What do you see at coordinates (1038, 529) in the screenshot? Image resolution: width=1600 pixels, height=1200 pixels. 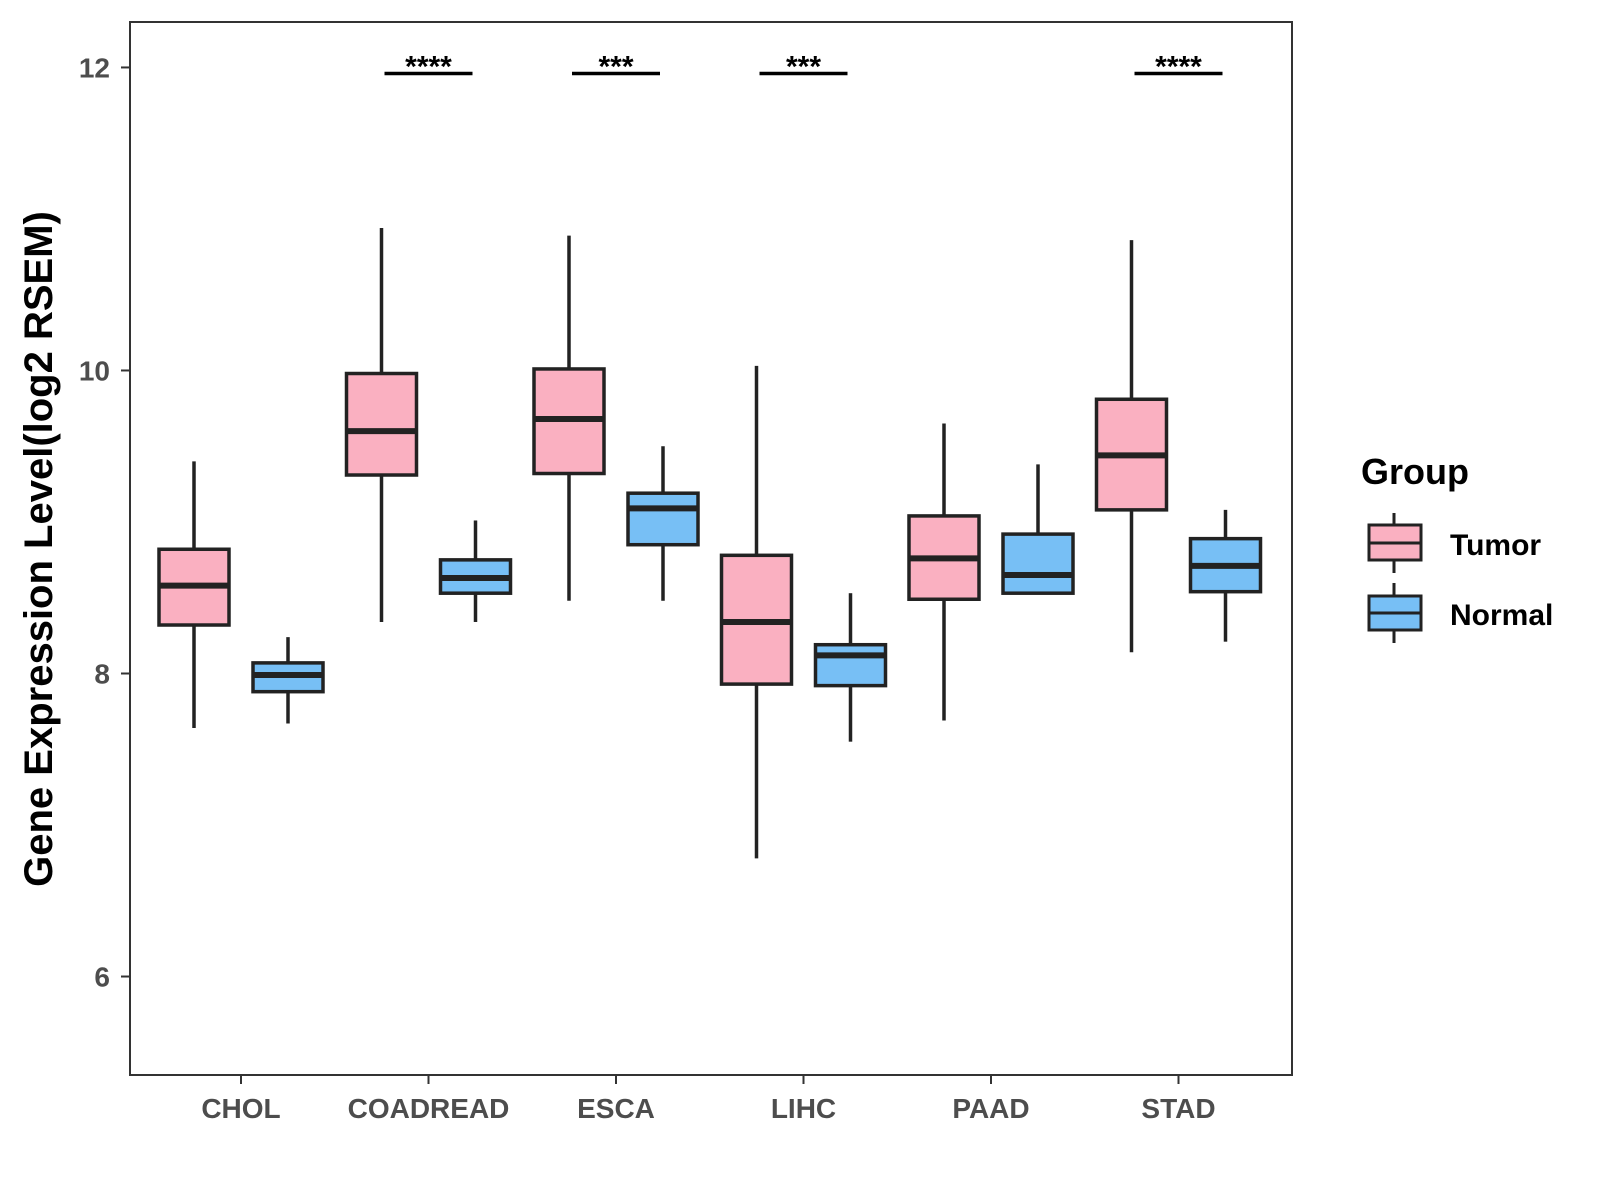 I see `box-paad-normal` at bounding box center [1038, 529].